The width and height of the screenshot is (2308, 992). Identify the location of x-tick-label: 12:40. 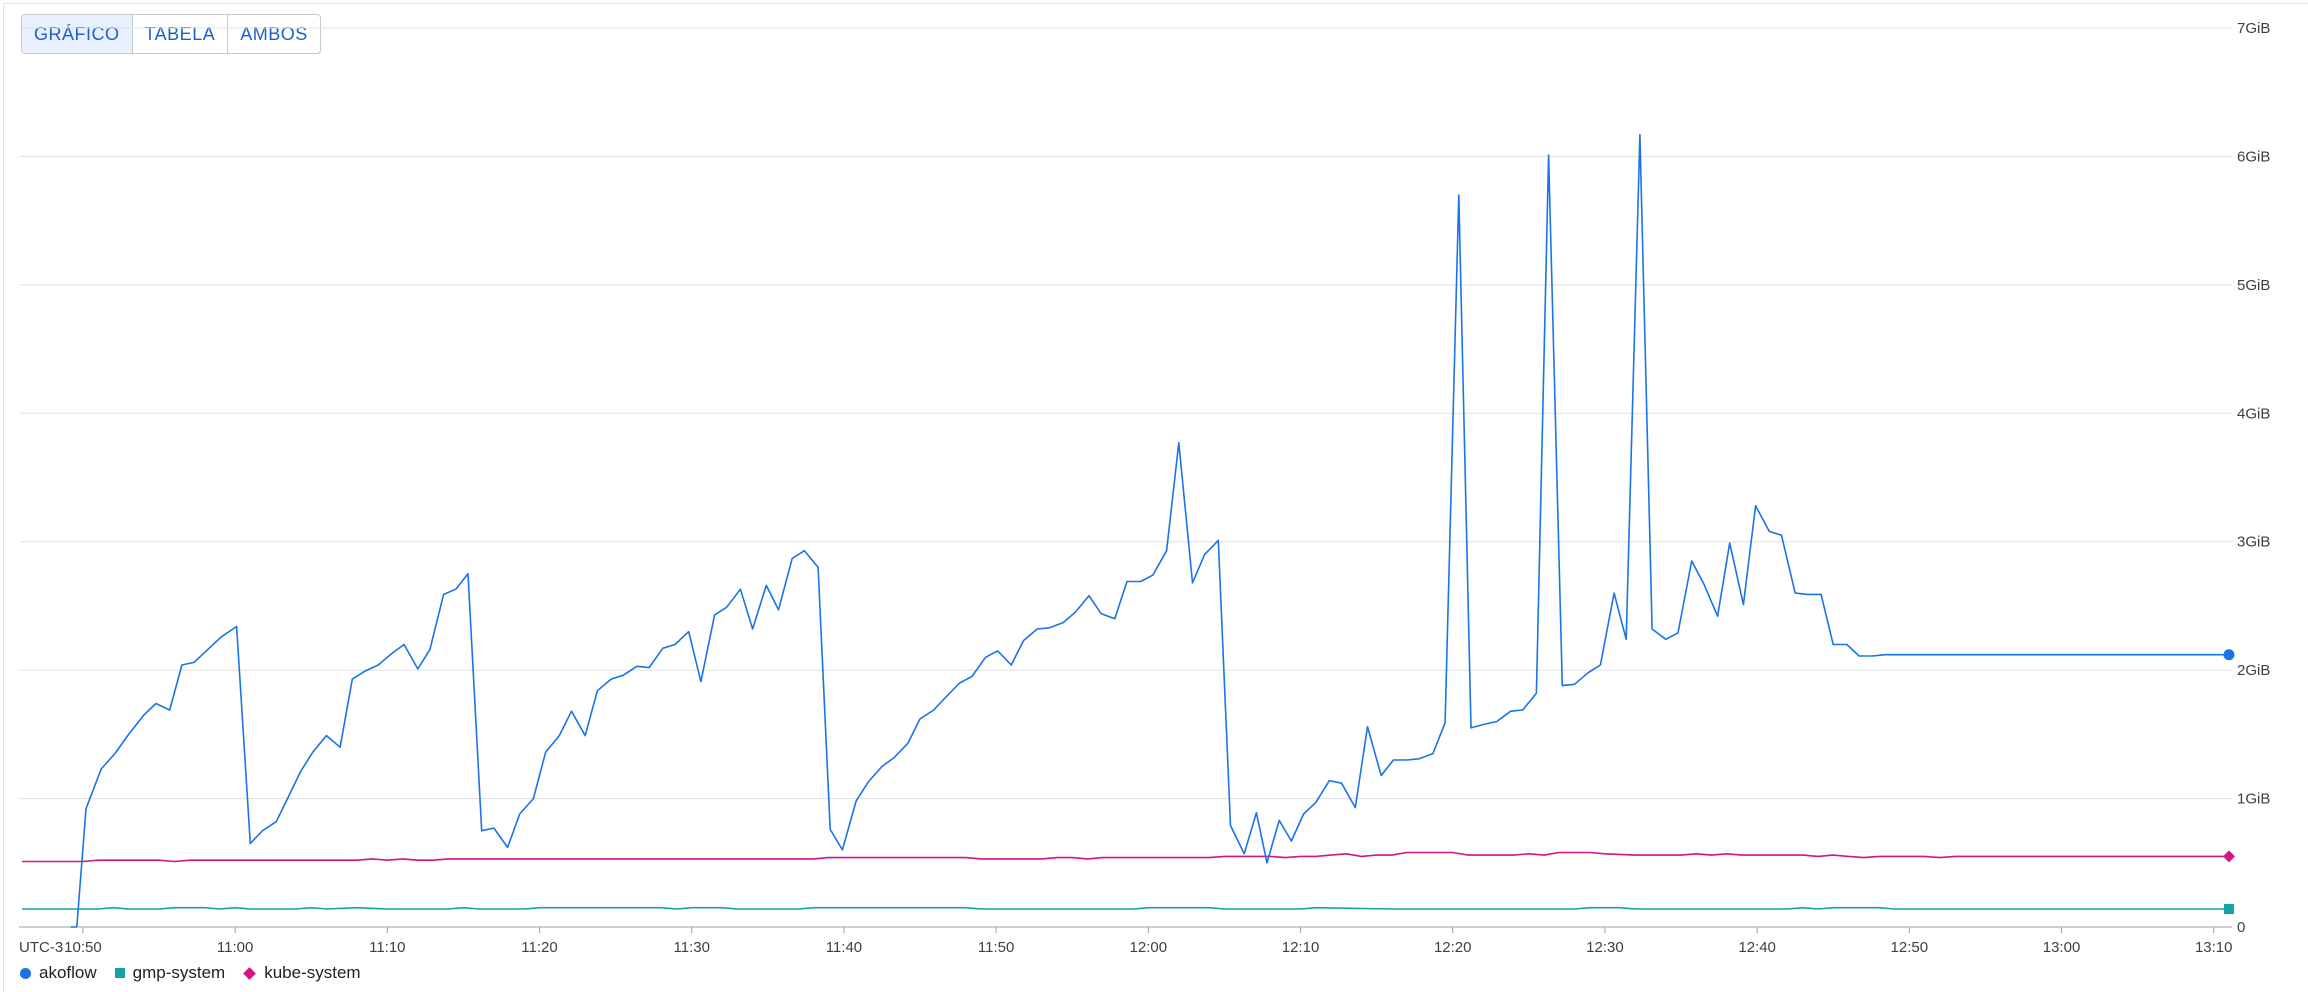
(1757, 947).